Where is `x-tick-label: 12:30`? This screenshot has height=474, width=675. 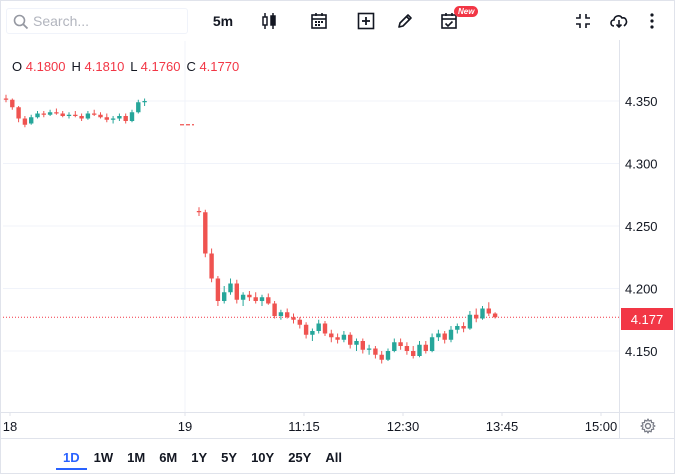
x-tick-label: 12:30 is located at coordinates (403, 426).